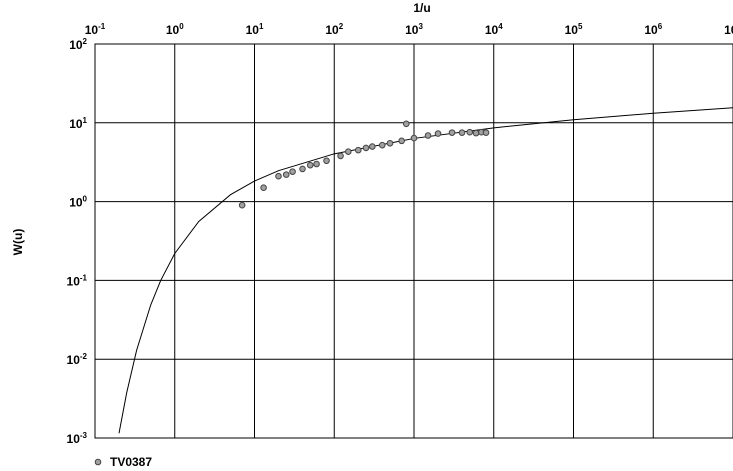 This screenshot has width=733, height=471. Describe the element at coordinates (580, 26) in the screenshot. I see `tick-exponent: 5` at that location.